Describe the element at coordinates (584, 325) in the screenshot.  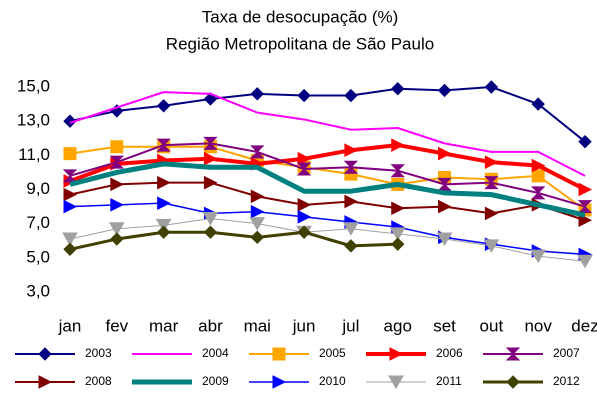
I see `x-tick-label: dez` at that location.